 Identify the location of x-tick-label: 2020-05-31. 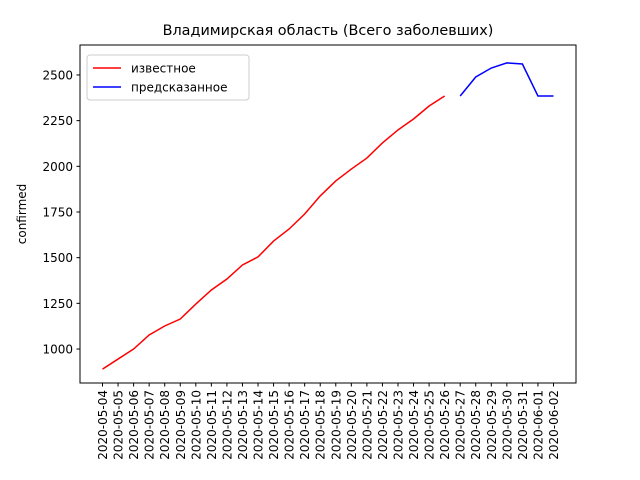
(523, 425).